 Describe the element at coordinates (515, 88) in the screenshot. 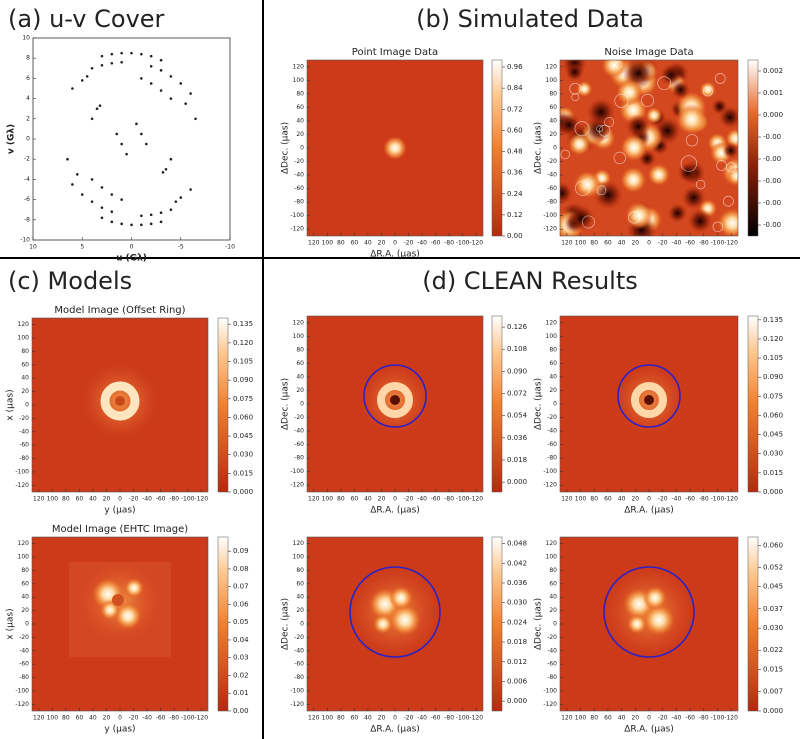

I see `colorbar-tick-label: 0.84` at that location.